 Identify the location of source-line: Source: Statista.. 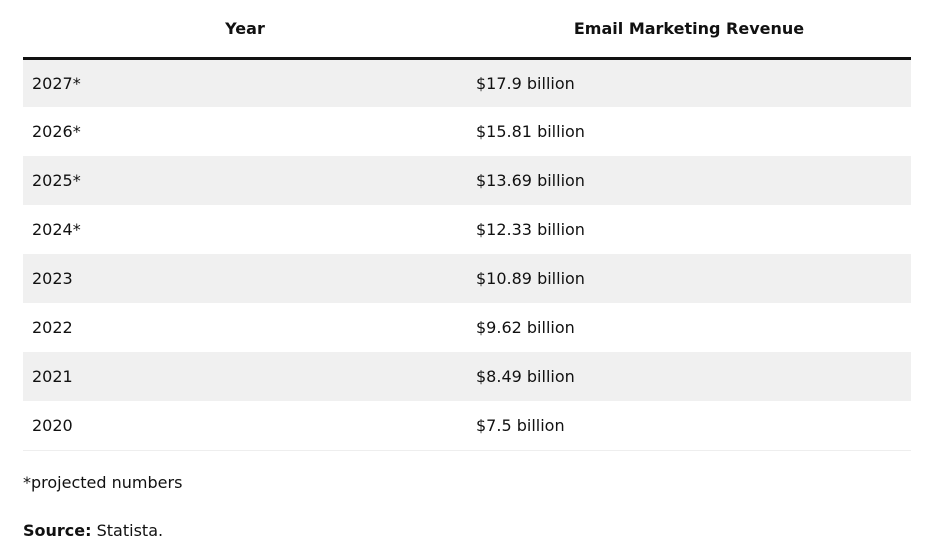
(93, 531).